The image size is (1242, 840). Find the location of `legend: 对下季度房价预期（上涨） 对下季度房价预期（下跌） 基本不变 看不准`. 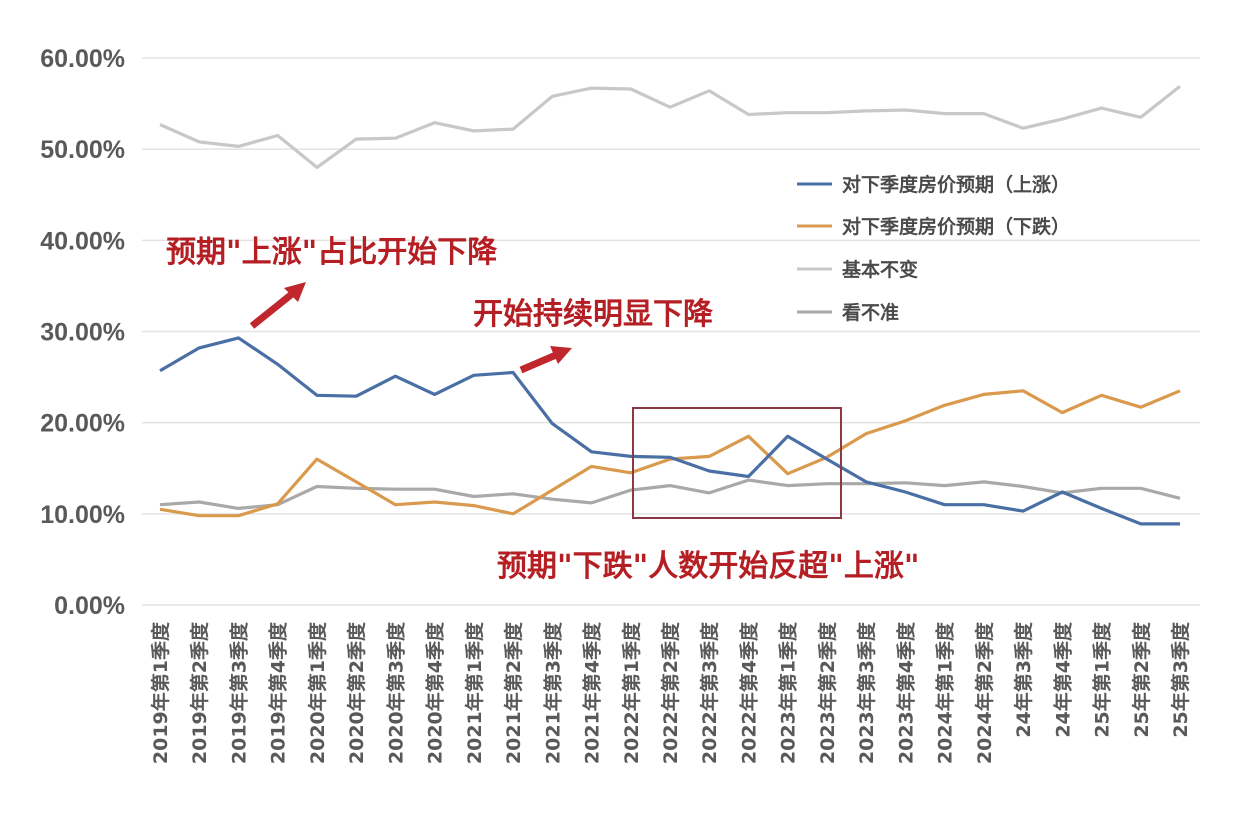

legend: 对下季度房价预期（上涨） 对下季度房价预期（下跌） 基本不变 看不准 is located at coordinates (933, 248).